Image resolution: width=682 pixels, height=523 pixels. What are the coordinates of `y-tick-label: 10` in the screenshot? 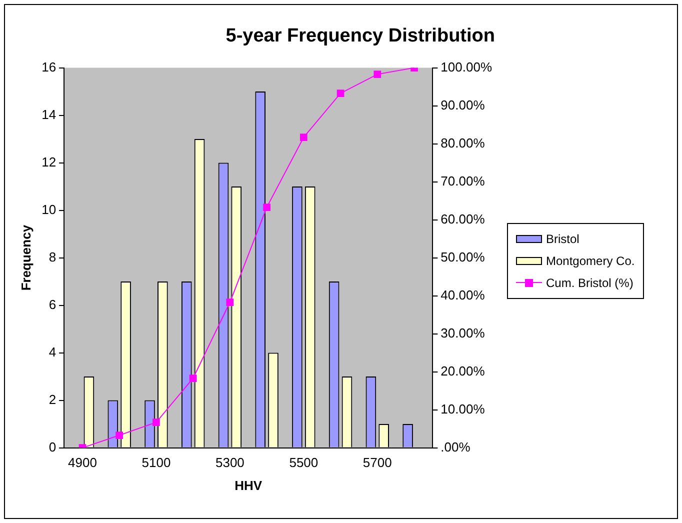 It's located at (49, 209).